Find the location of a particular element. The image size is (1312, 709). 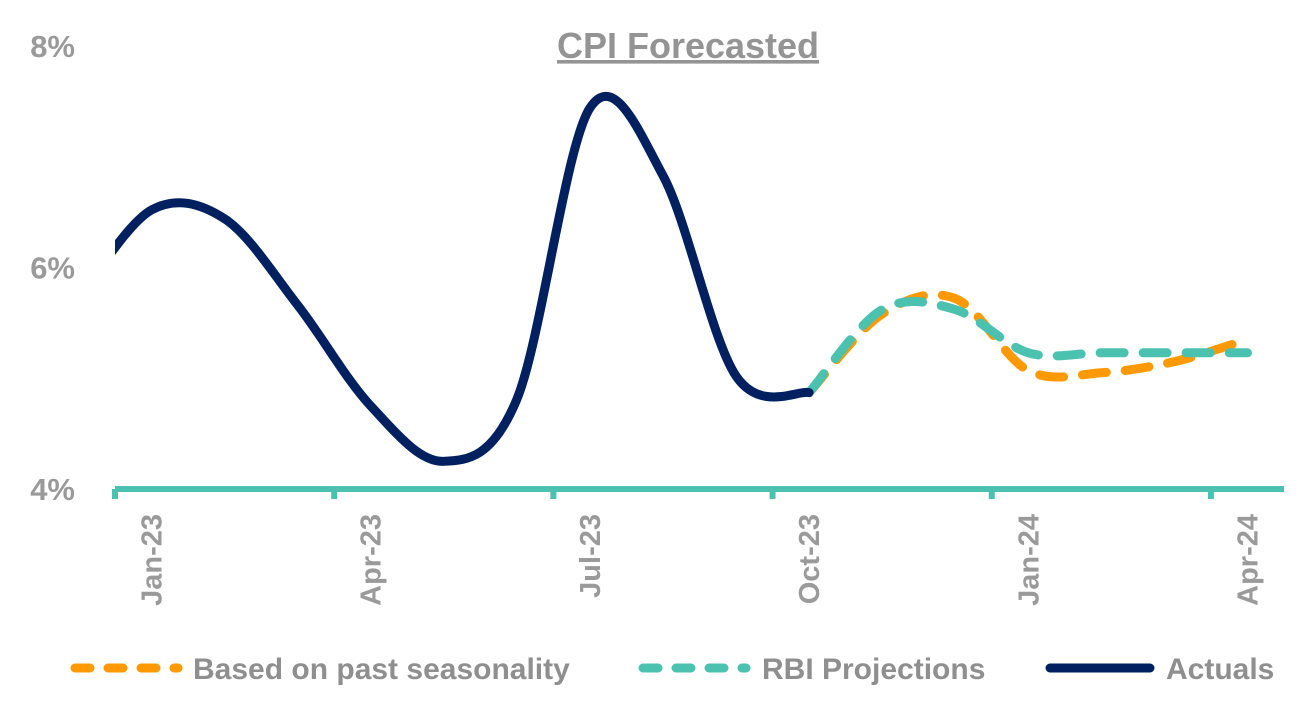

series-line-rbi-projections is located at coordinates (1028, 347).